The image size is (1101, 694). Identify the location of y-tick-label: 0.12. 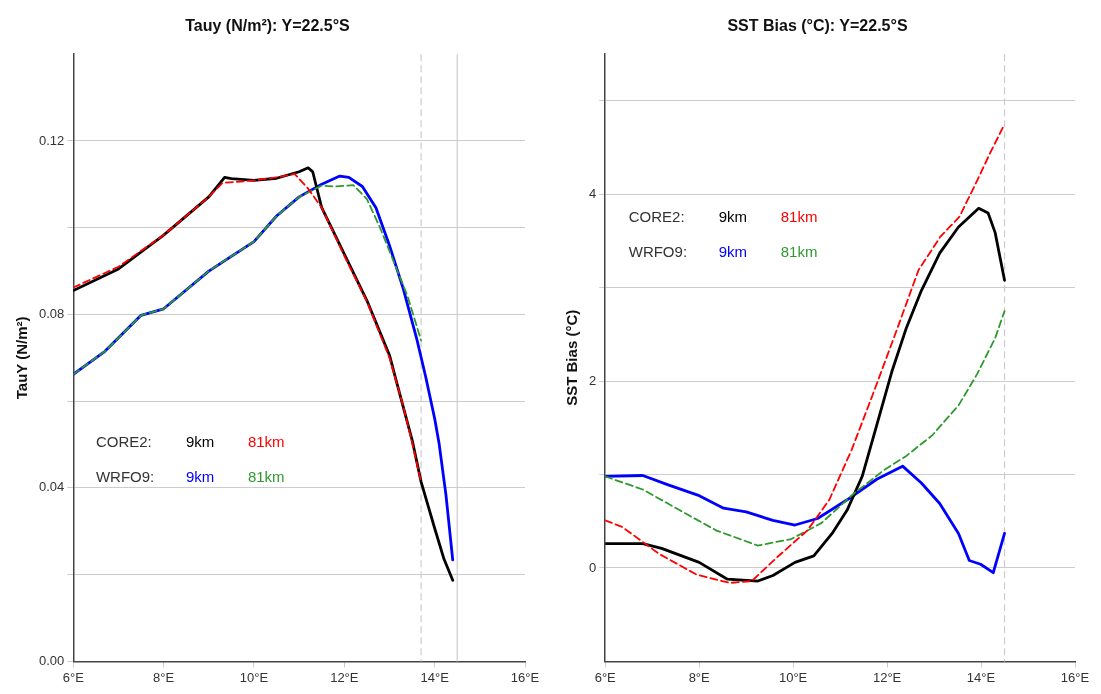
(51, 140).